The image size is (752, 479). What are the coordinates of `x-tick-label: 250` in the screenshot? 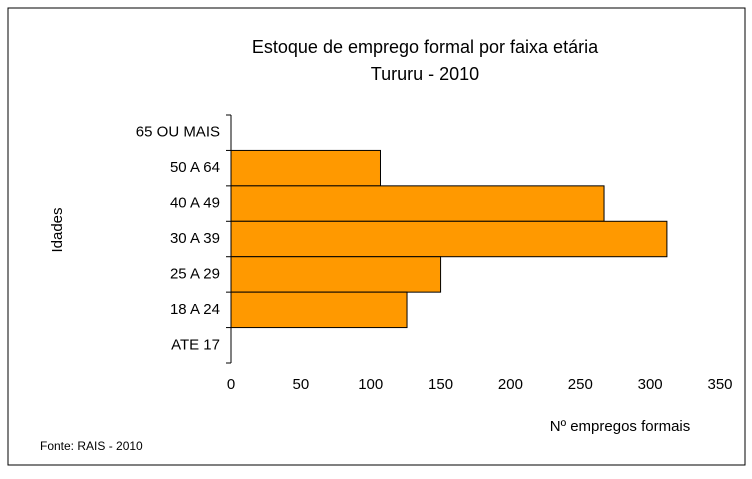 It's located at (580, 384).